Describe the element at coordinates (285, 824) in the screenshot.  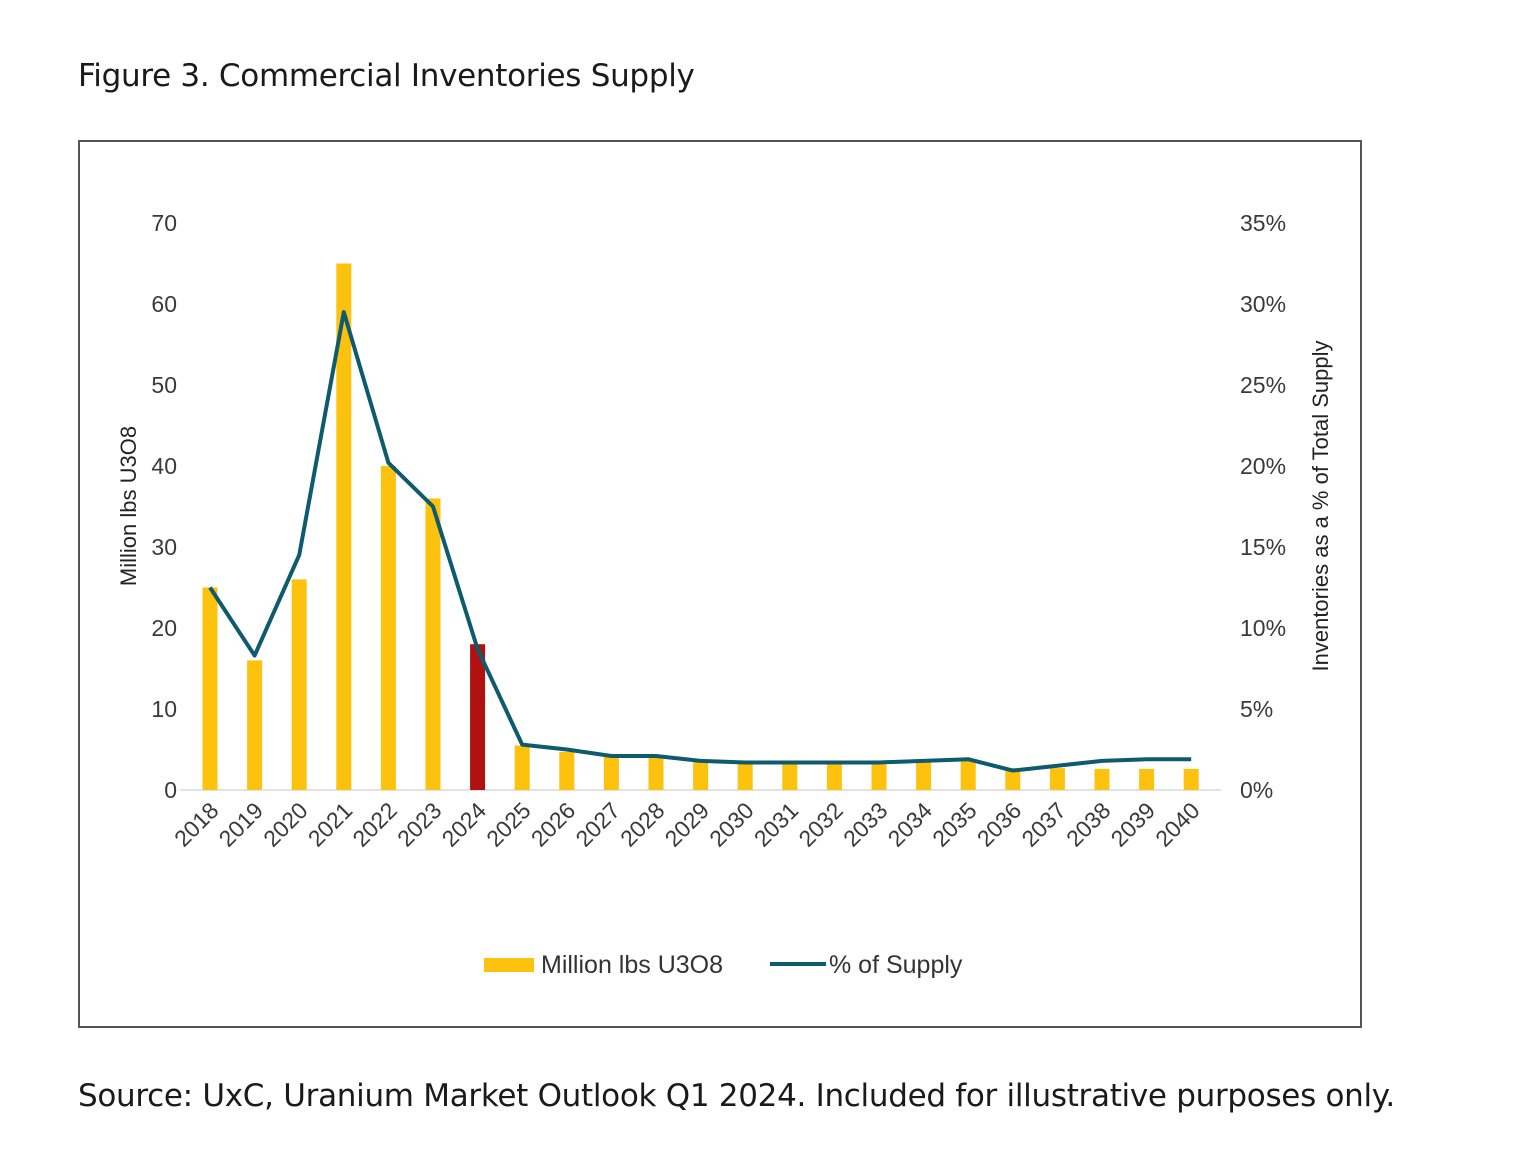
I see `x-tick-2020: 2020` at that location.